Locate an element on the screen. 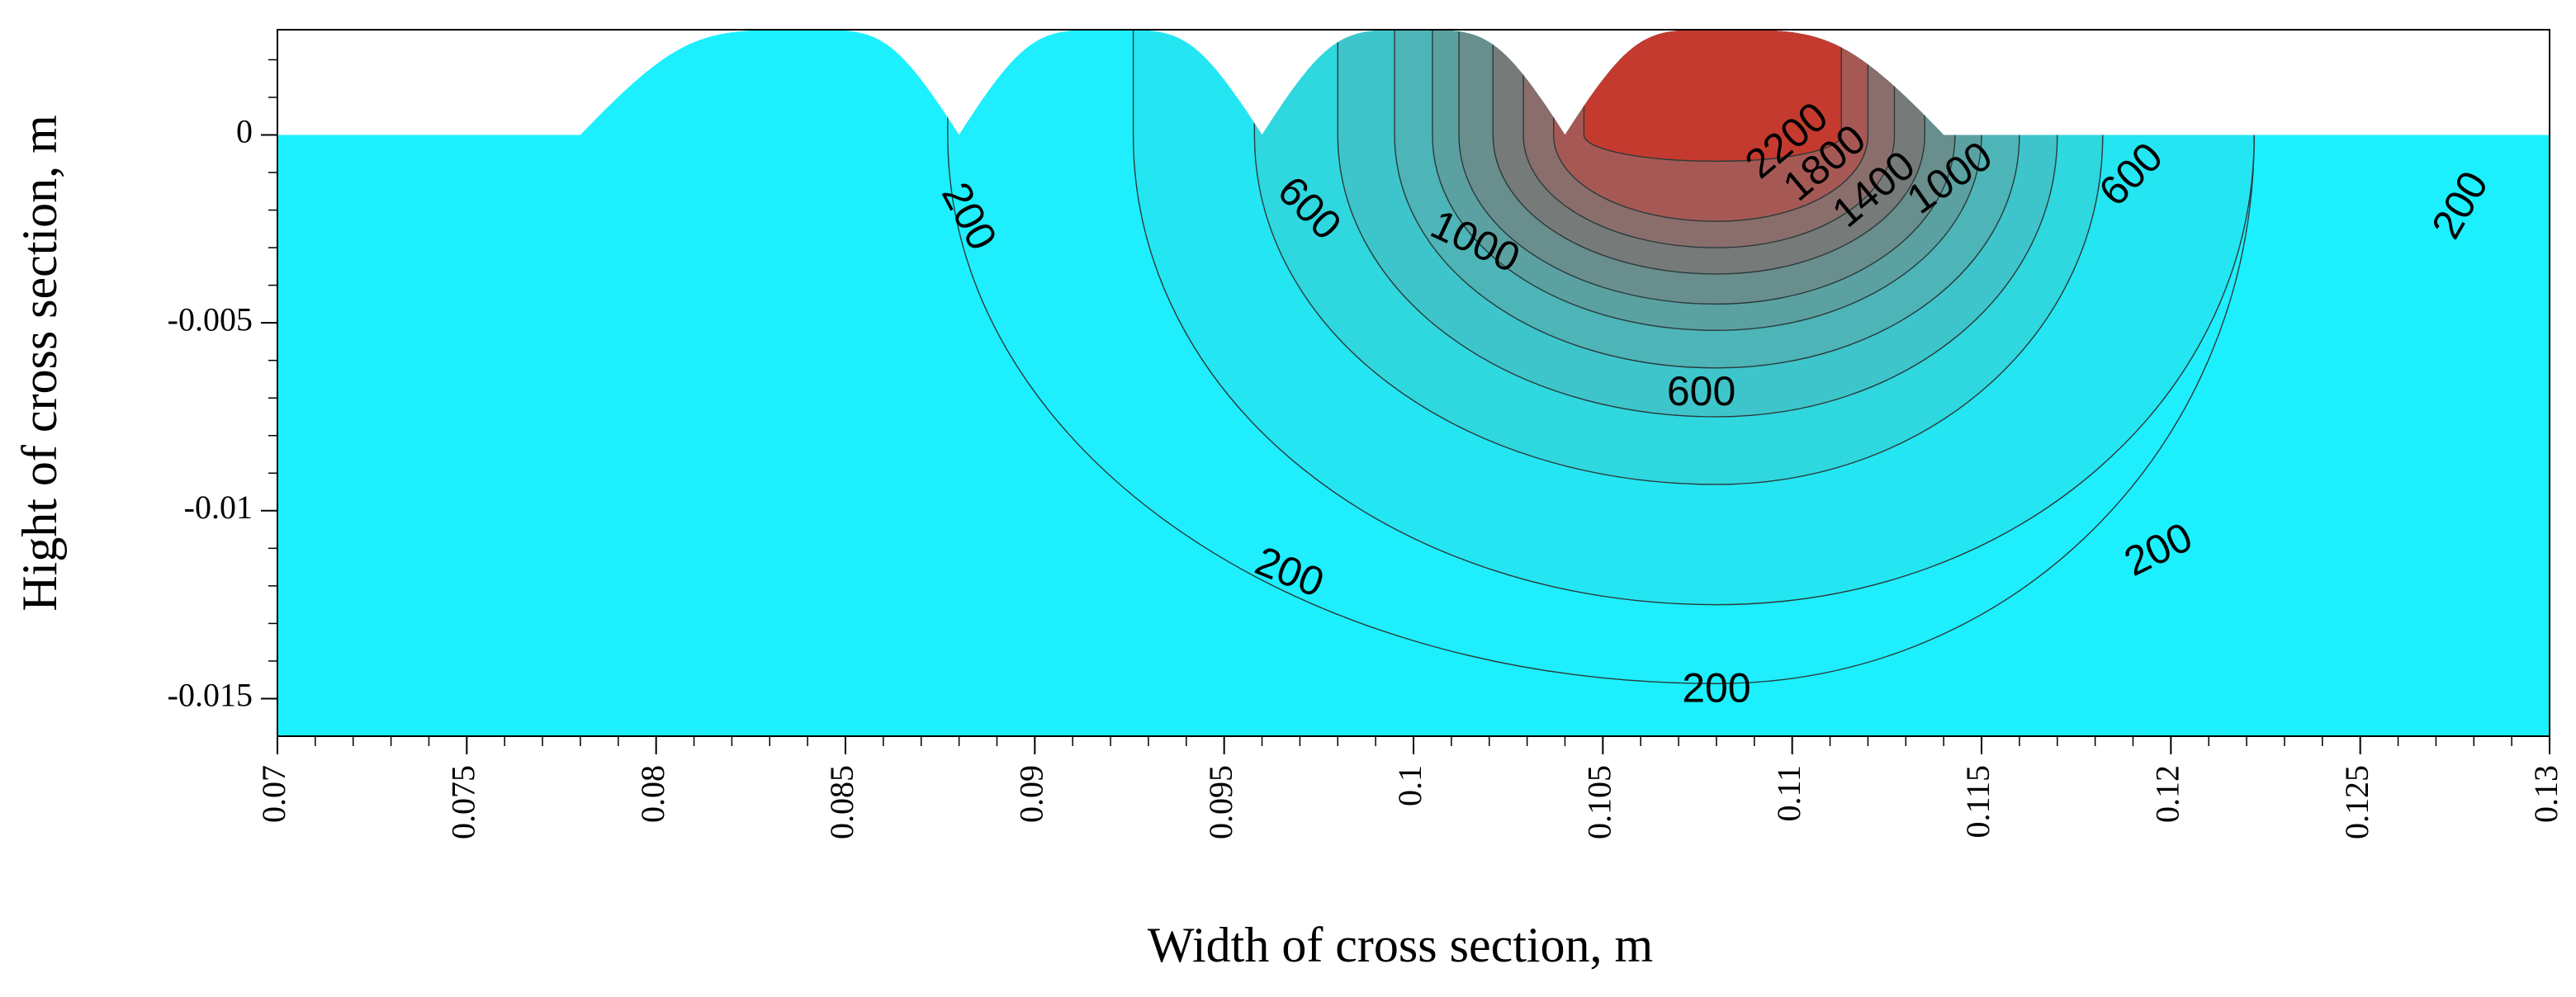  x-tick-label: 0.125 is located at coordinates (2356, 802).